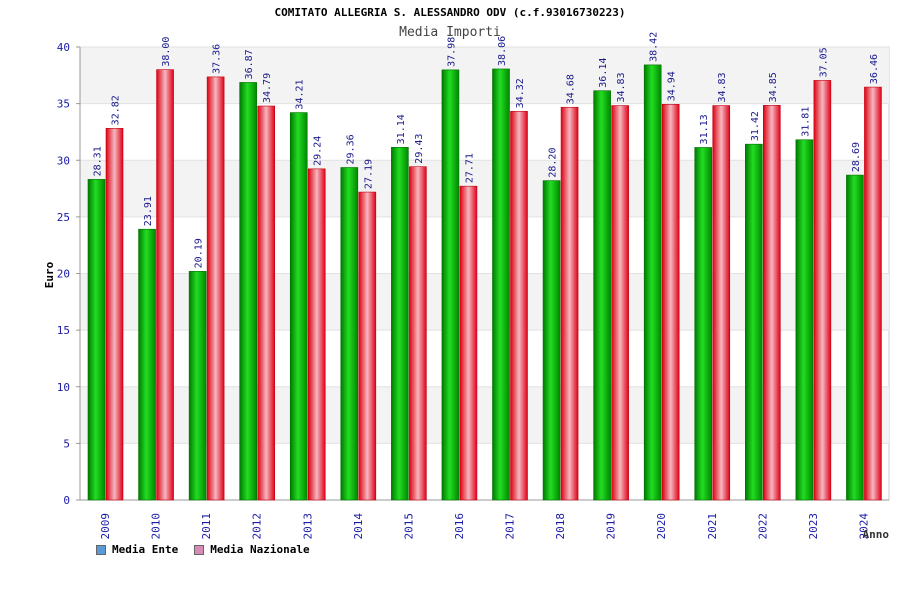 The image size is (900, 600). What do you see at coordinates (863, 526) in the screenshot?
I see `x-tick-label: 2024` at bounding box center [863, 526].